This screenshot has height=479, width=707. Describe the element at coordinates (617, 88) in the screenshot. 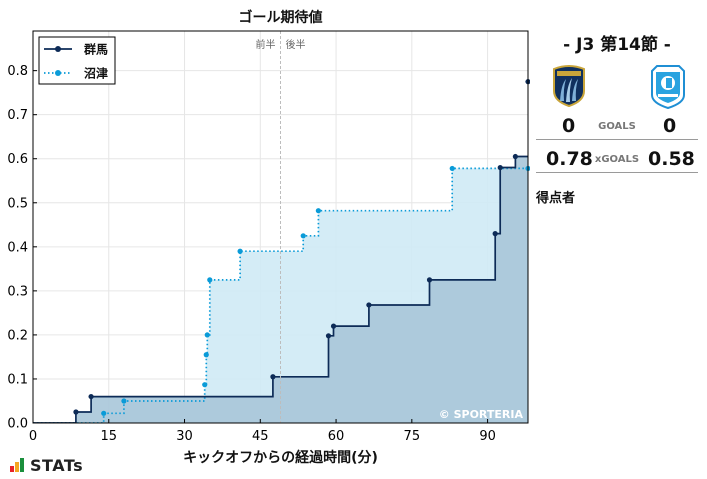

I see `team-logos` at that location.